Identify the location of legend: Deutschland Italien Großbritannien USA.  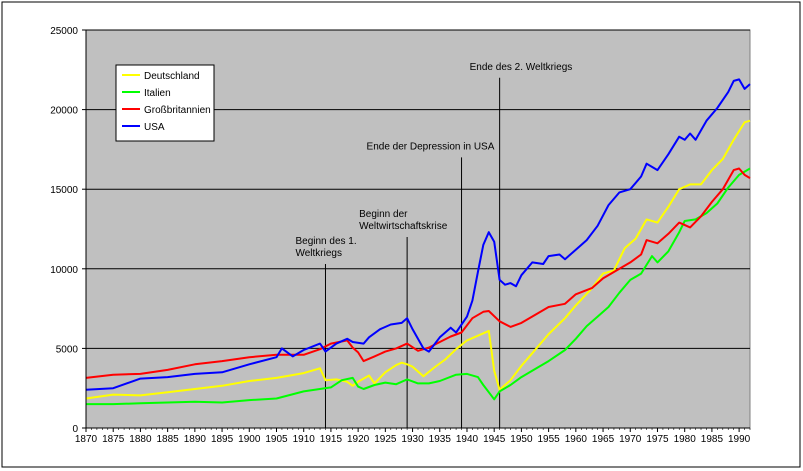
(165, 103).